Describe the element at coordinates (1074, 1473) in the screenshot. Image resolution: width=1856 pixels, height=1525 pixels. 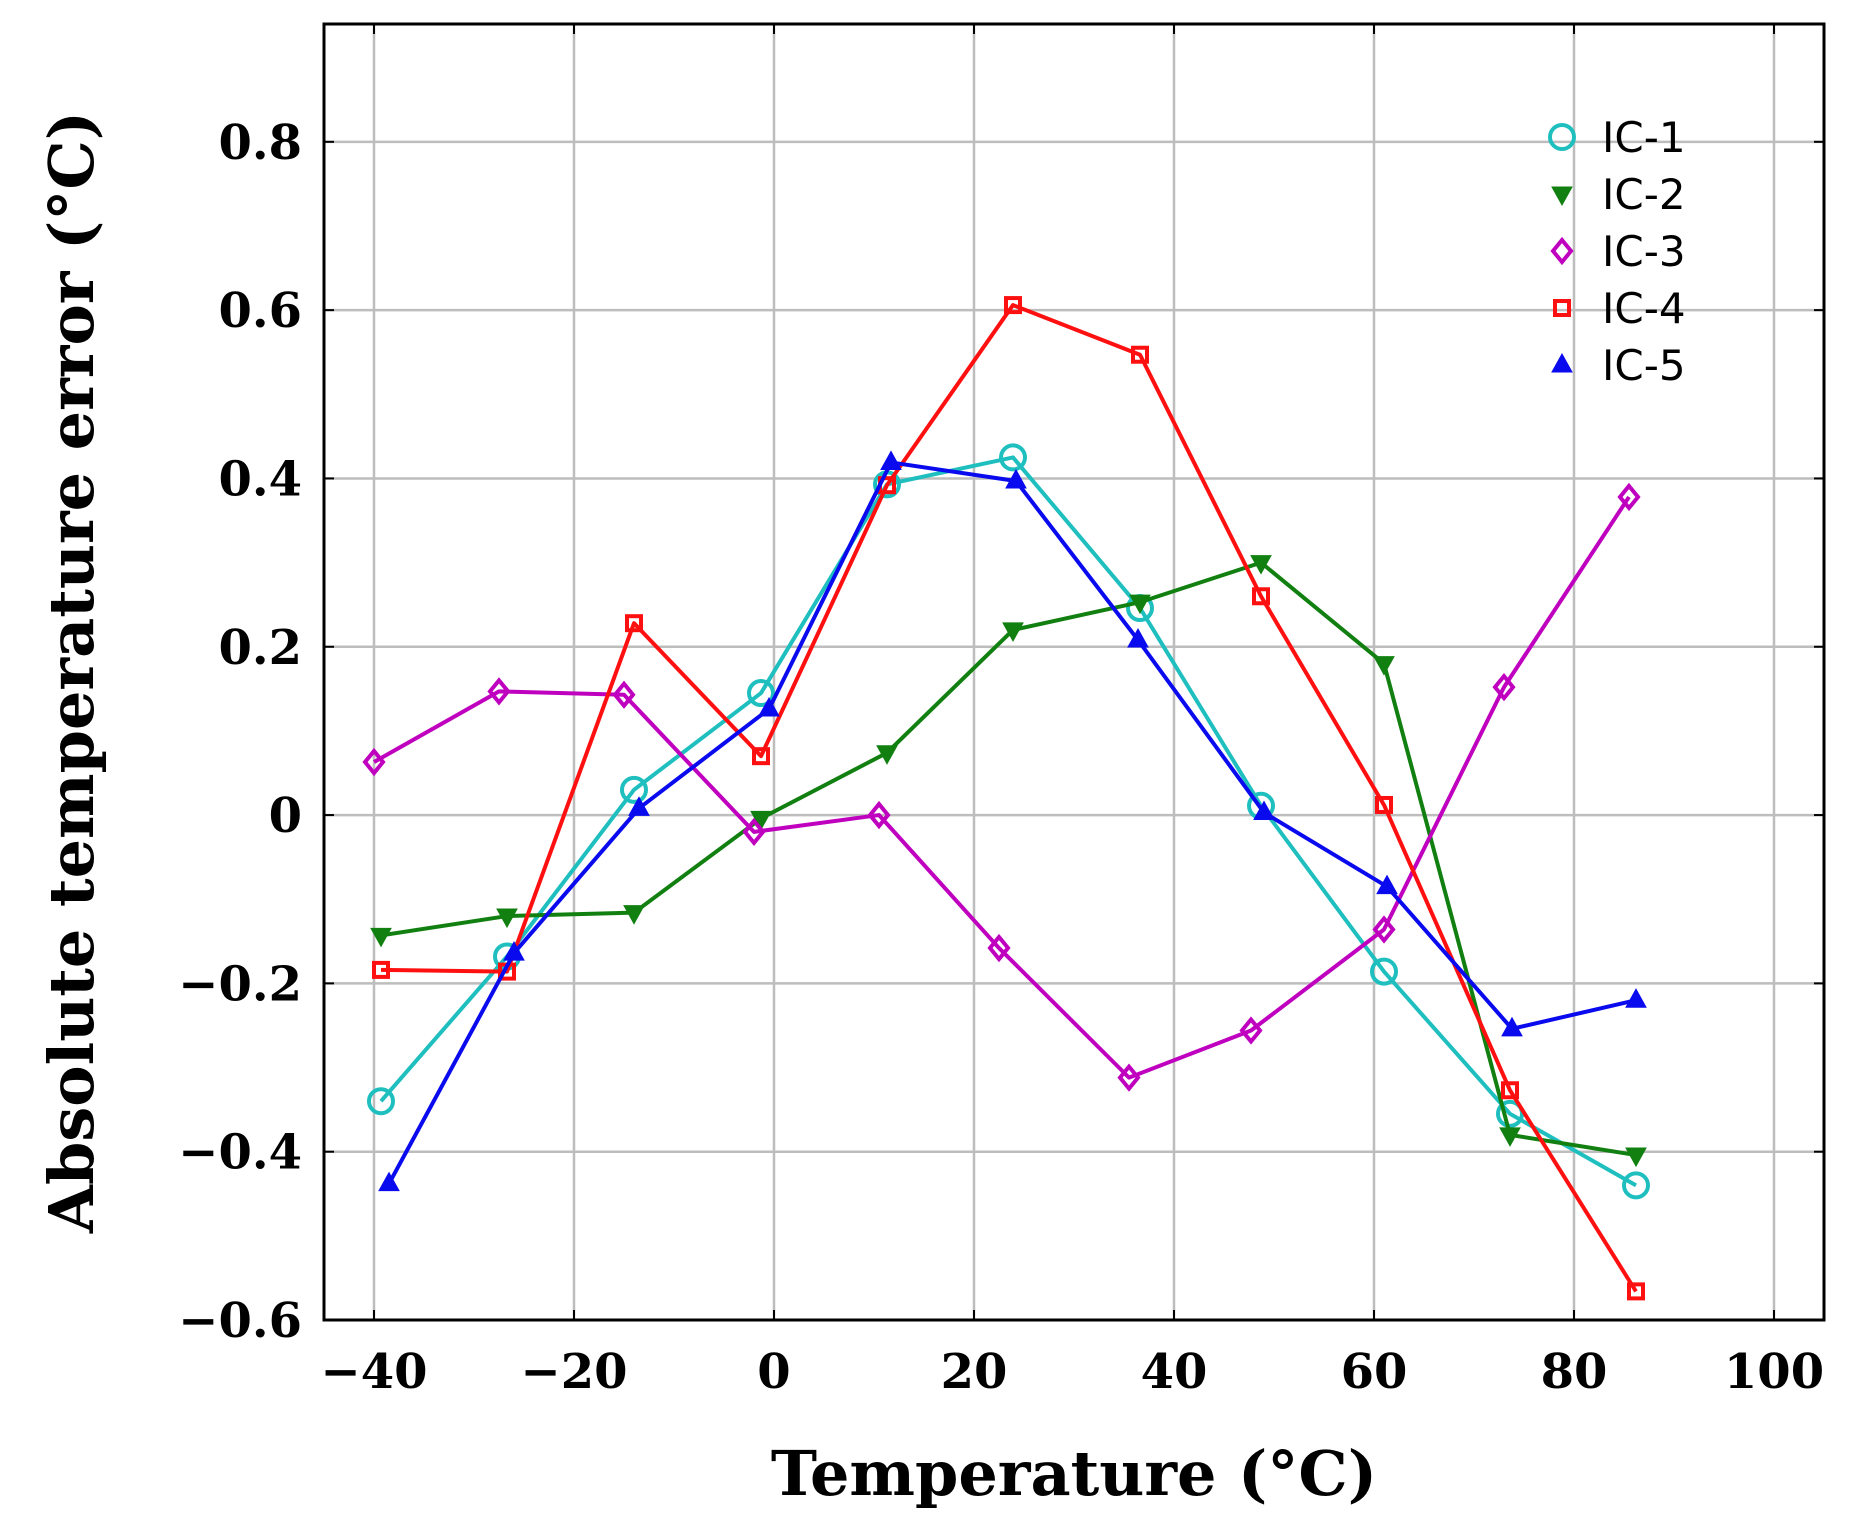
I see `x-axis-label: Temperature (°C)` at that location.